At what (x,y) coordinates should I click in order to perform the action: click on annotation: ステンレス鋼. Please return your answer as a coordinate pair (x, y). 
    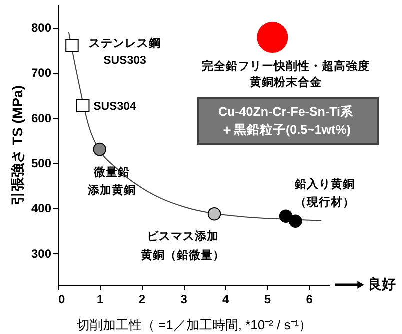
    Looking at the image, I should click on (125, 43).